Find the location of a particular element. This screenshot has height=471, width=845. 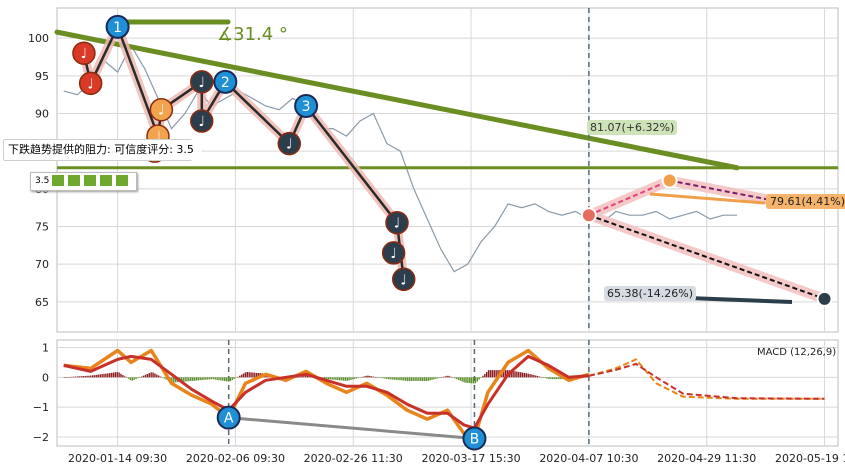

divergence-point-marker is located at coordinates (474, 438).